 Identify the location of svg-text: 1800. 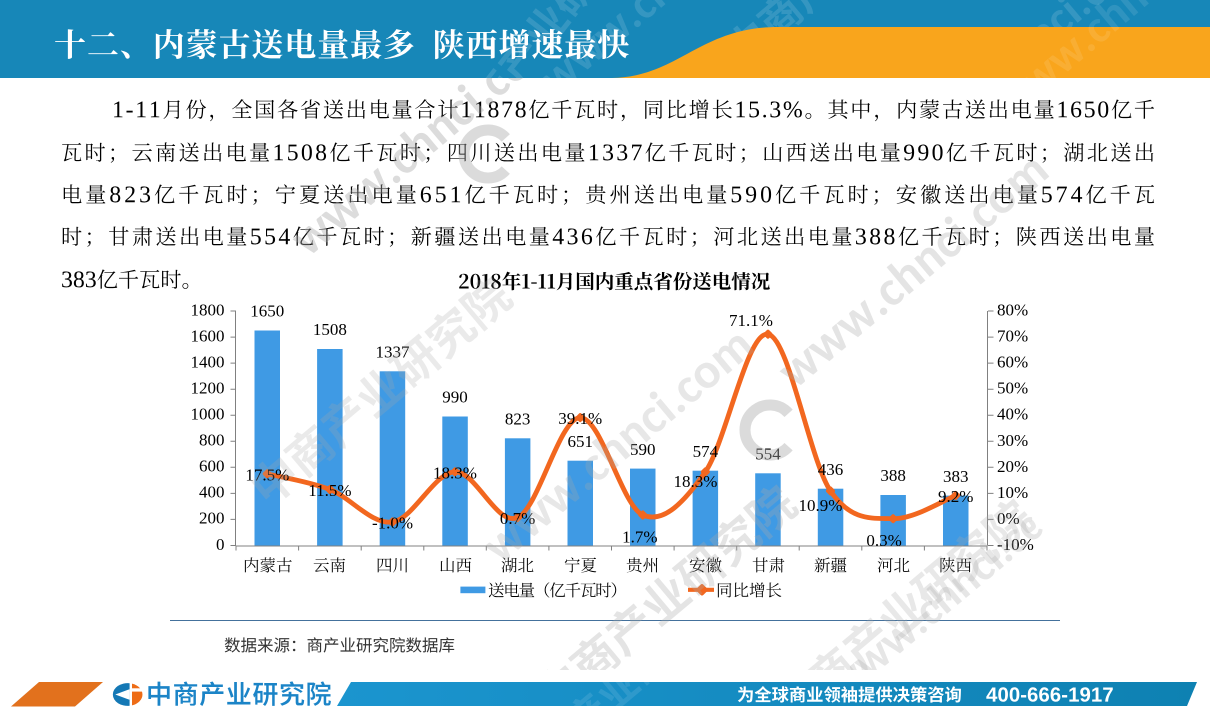
(208, 309).